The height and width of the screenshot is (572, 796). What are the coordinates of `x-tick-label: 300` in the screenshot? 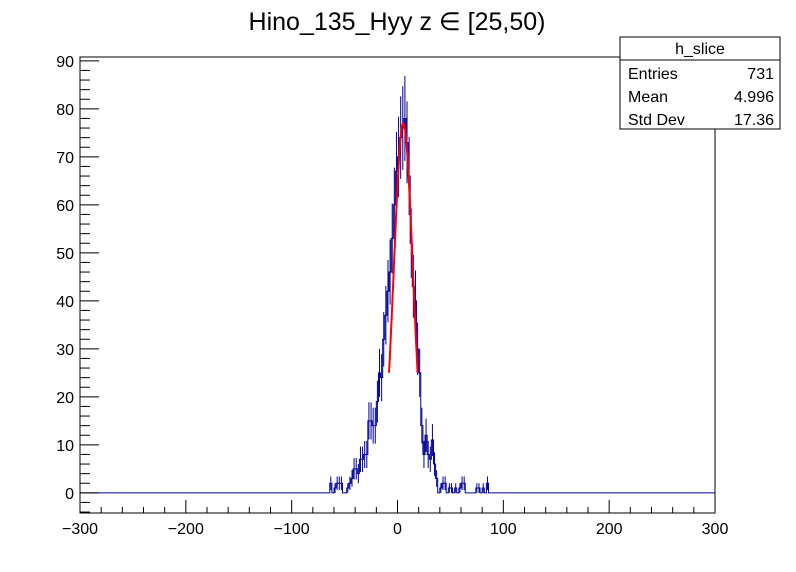 It's located at (715, 529).